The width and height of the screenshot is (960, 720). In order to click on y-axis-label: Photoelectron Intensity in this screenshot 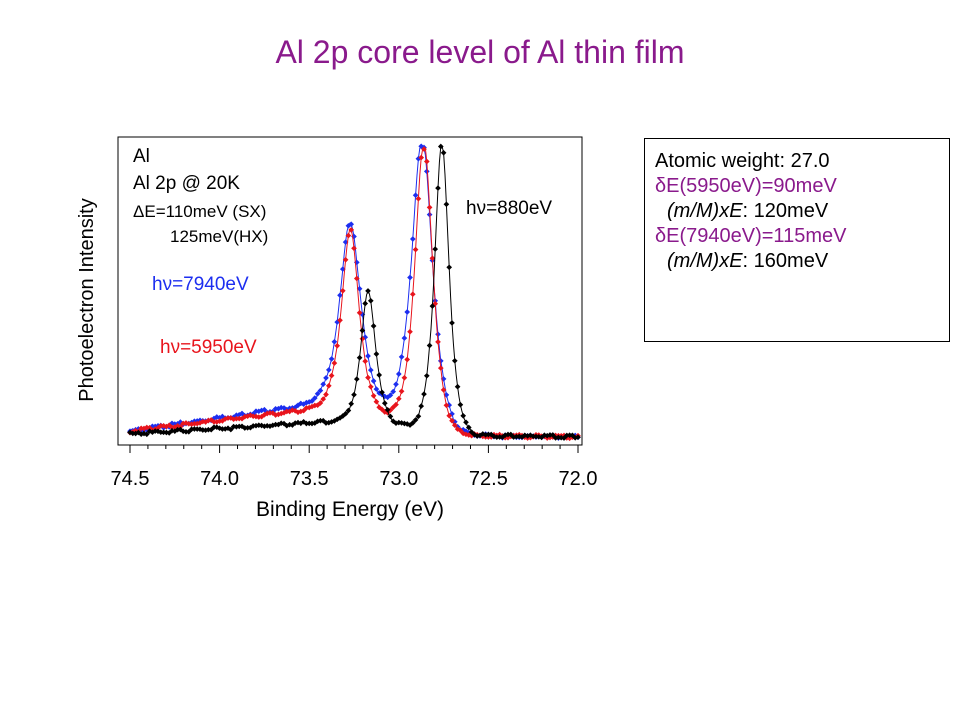, I will do `click(87, 299)`.